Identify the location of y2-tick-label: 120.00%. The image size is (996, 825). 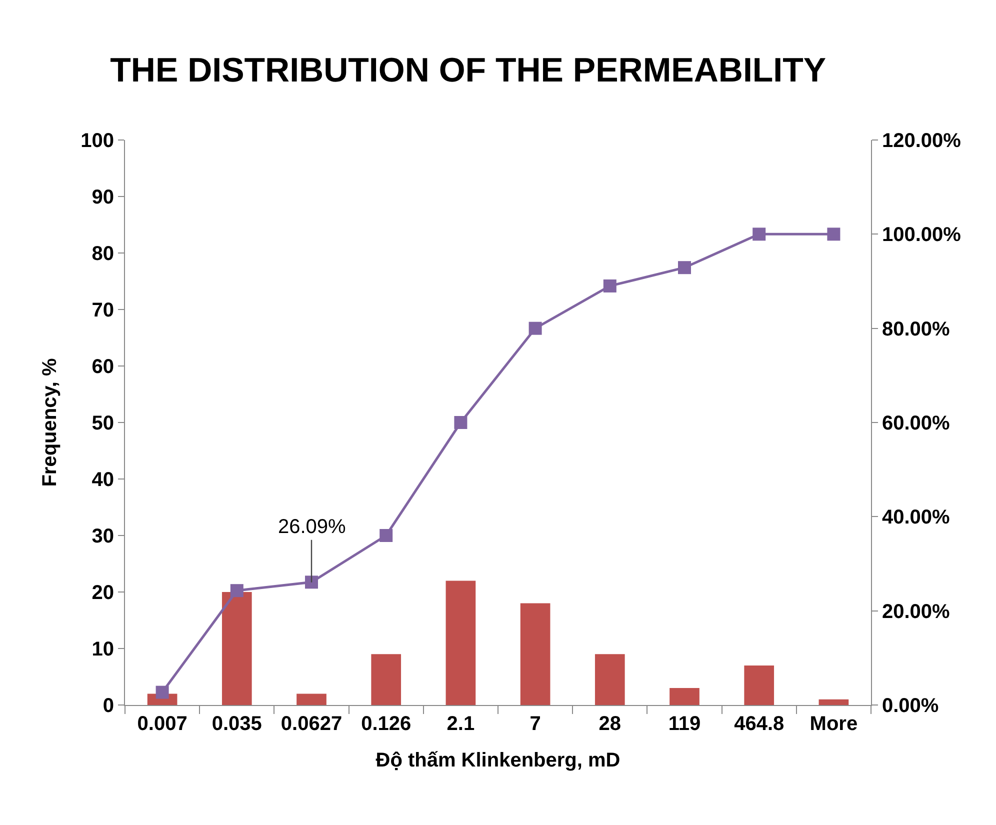
(922, 141).